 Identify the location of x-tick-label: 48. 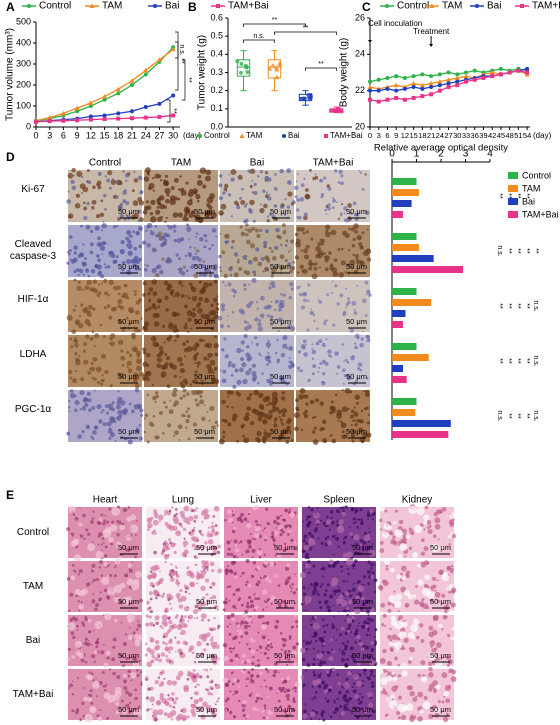
(509, 135).